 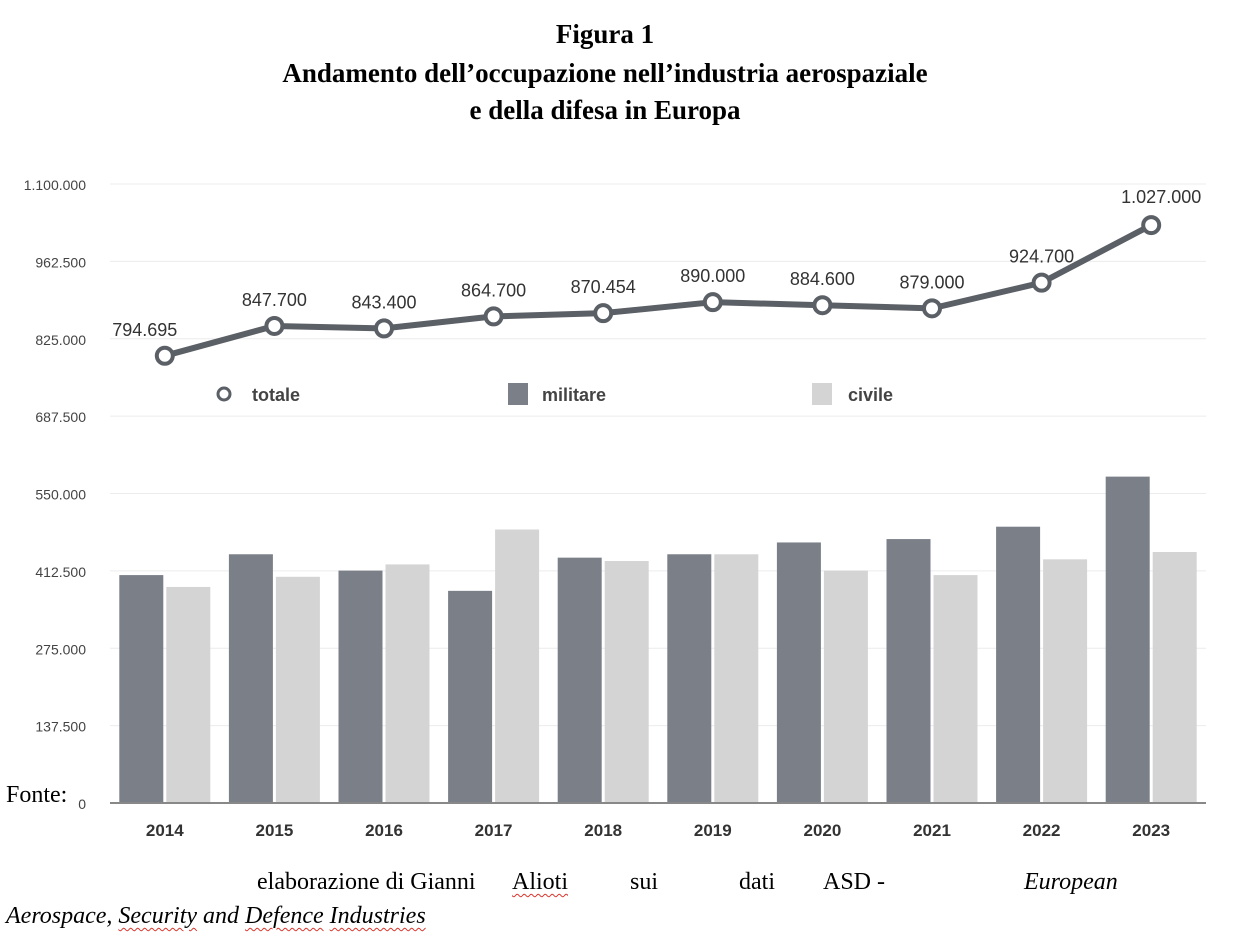 I want to click on legend-militare-swatch, so click(x=518, y=394).